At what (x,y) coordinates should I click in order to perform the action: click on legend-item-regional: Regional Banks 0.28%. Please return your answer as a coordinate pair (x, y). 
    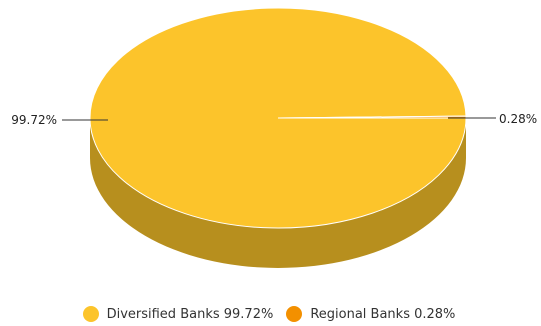
    Looking at the image, I should click on (370, 314).